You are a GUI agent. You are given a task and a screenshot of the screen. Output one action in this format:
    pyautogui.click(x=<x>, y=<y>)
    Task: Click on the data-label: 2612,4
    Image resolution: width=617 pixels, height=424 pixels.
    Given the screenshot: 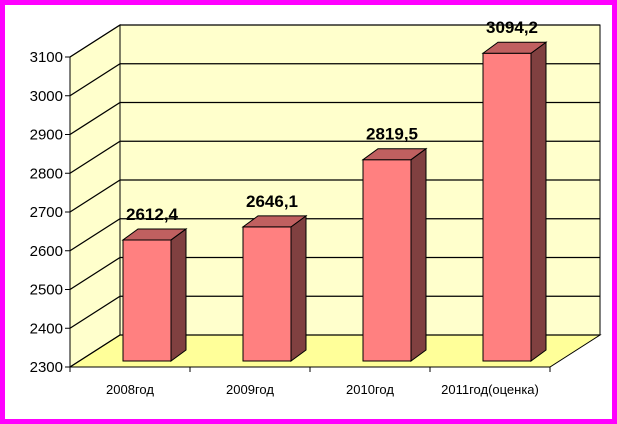 What is the action you would take?
    pyautogui.click(x=152, y=214)
    